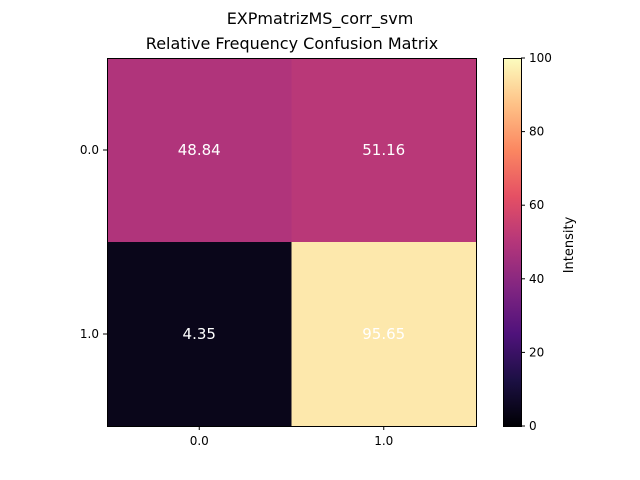 Image resolution: width=640 pixels, height=480 pixels. Describe the element at coordinates (569, 244) in the screenshot. I see `colorbar-label: Intensity` at that location.